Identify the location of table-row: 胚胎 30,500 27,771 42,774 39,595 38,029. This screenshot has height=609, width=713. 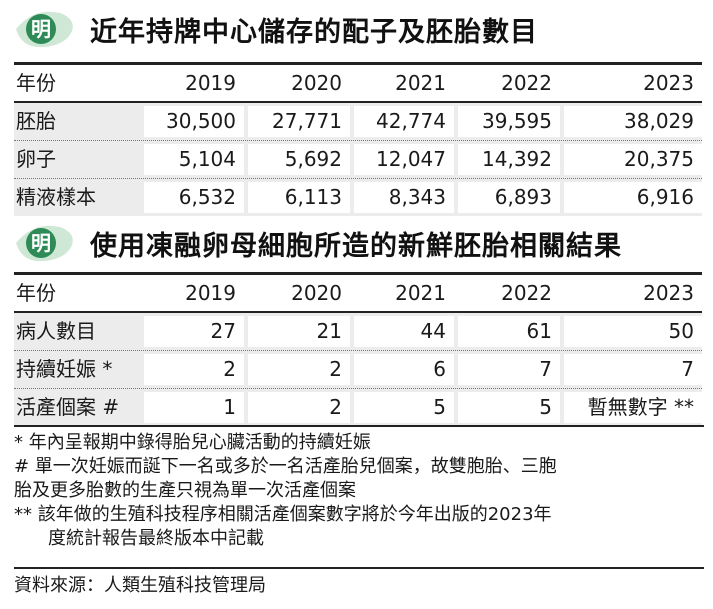
(358, 122).